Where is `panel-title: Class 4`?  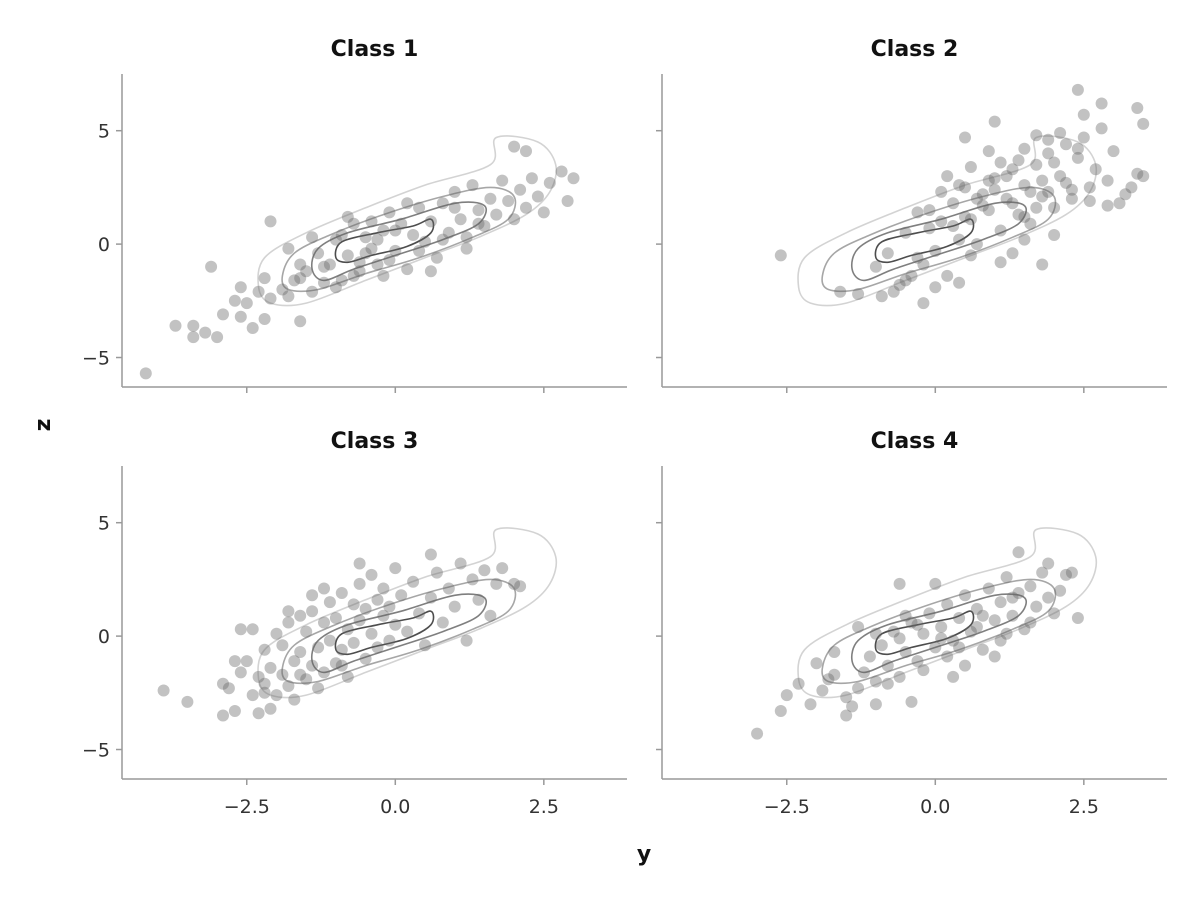 panel-title: Class 4 is located at coordinates (915, 441).